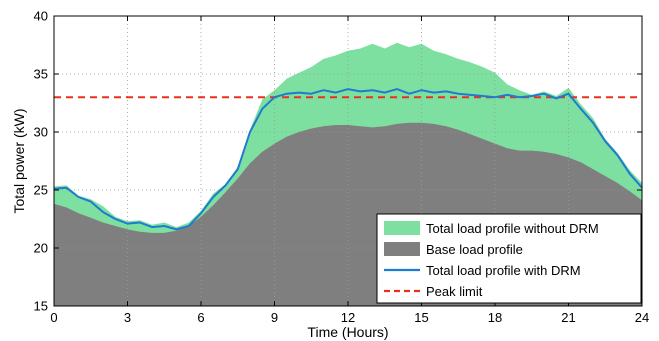  What do you see at coordinates (503, 270) in the screenshot?
I see `legend-label-with-drm: Total load profile with DRM` at bounding box center [503, 270].